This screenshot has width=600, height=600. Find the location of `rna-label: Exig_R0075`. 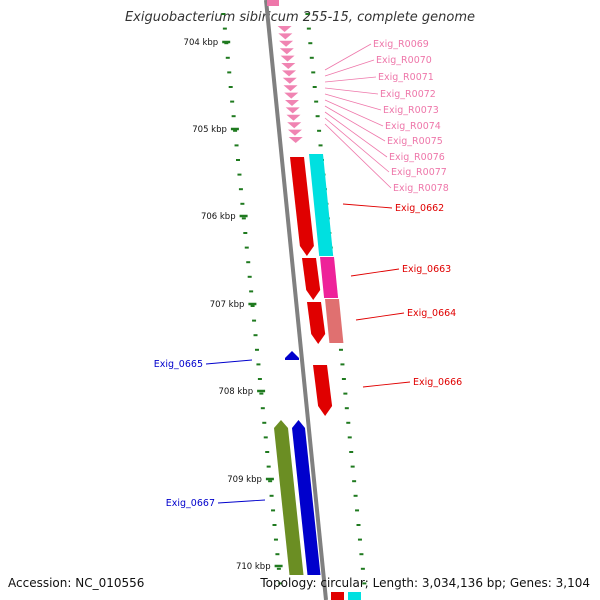

rna-label: Exig_R0075 is located at coordinates (415, 141).